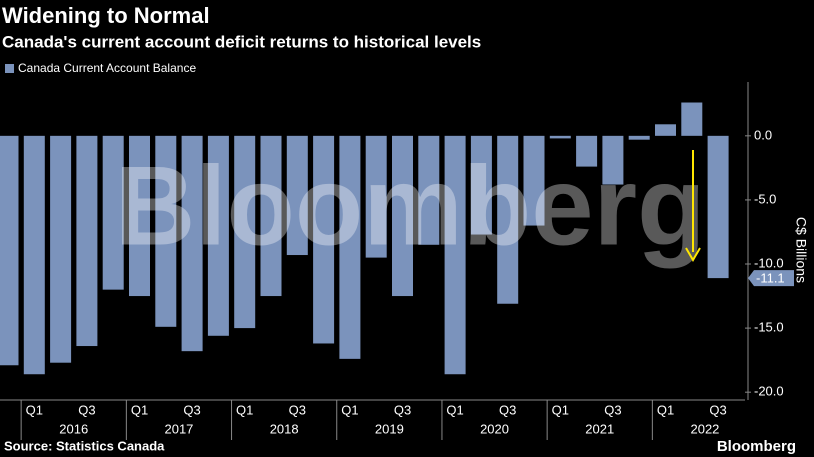  Describe the element at coordinates (756, 446) in the screenshot. I see `logo: Bloomberg` at that location.